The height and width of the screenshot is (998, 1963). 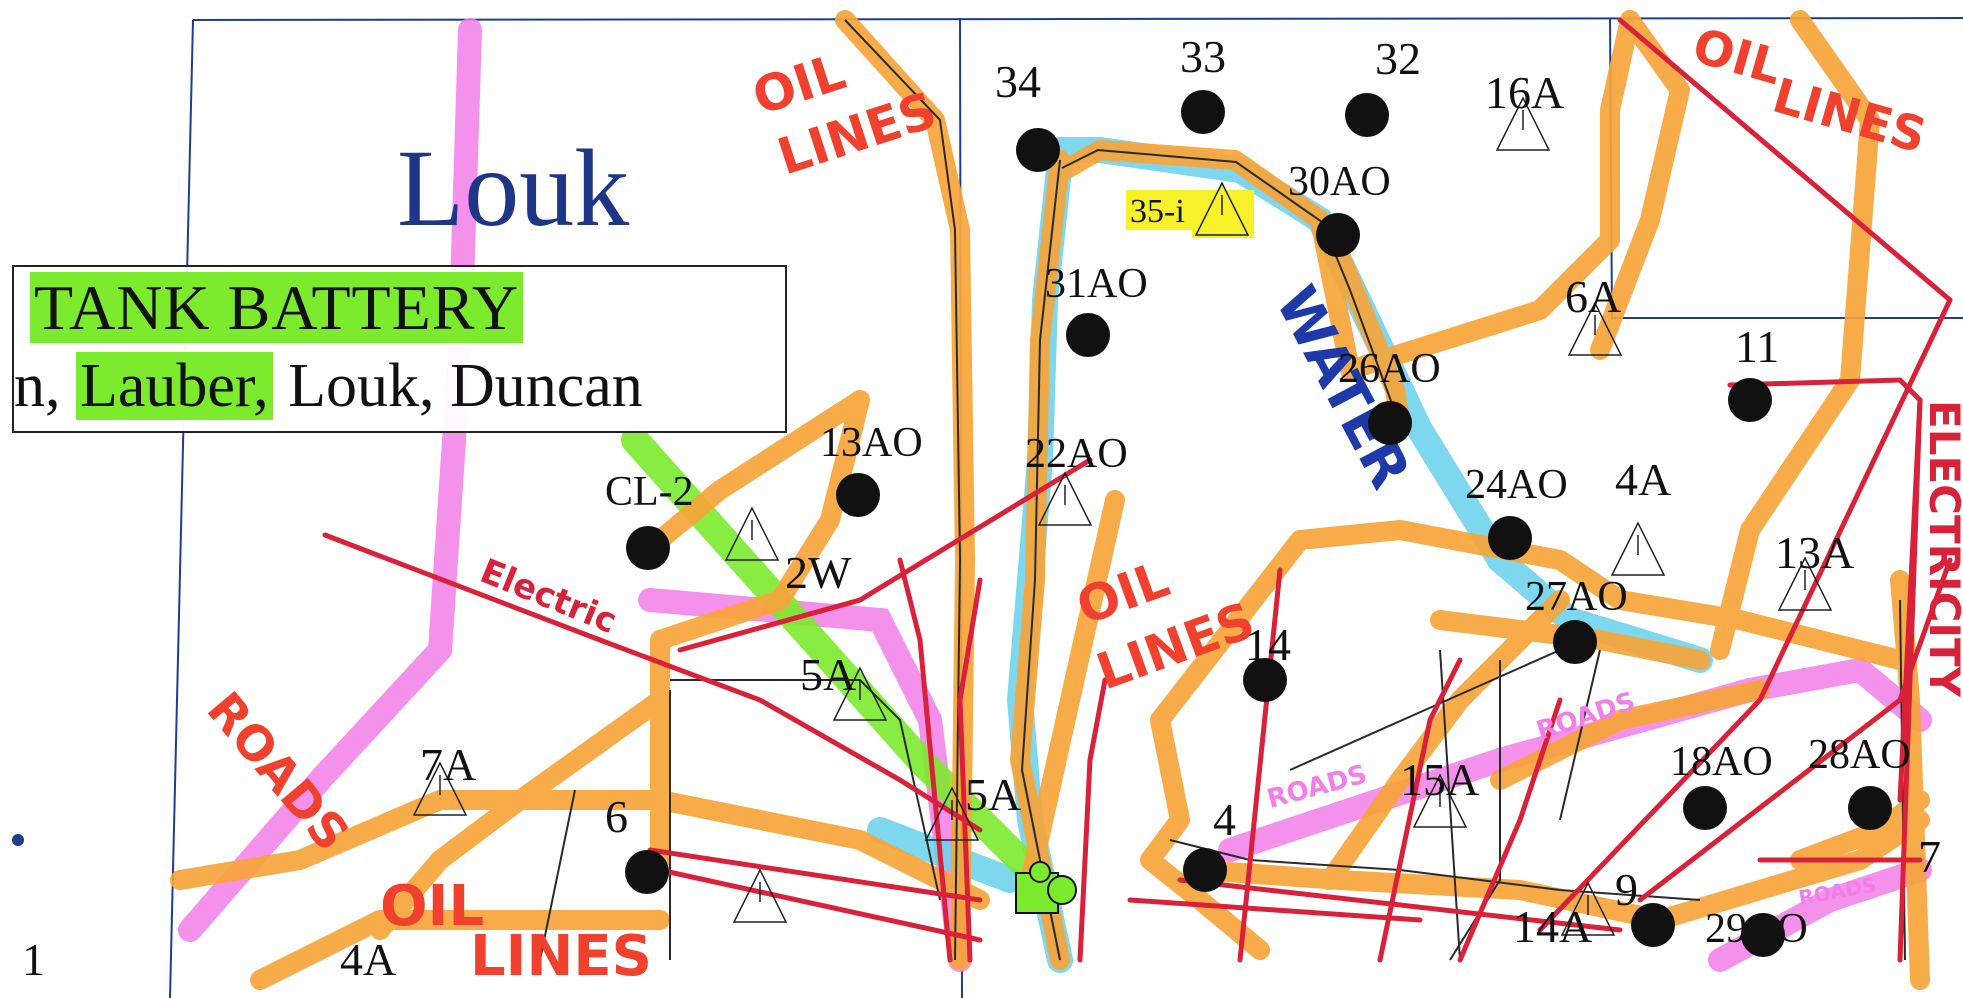 What do you see at coordinates (1389, 369) in the screenshot?
I see `well-label: 26AO` at bounding box center [1389, 369].